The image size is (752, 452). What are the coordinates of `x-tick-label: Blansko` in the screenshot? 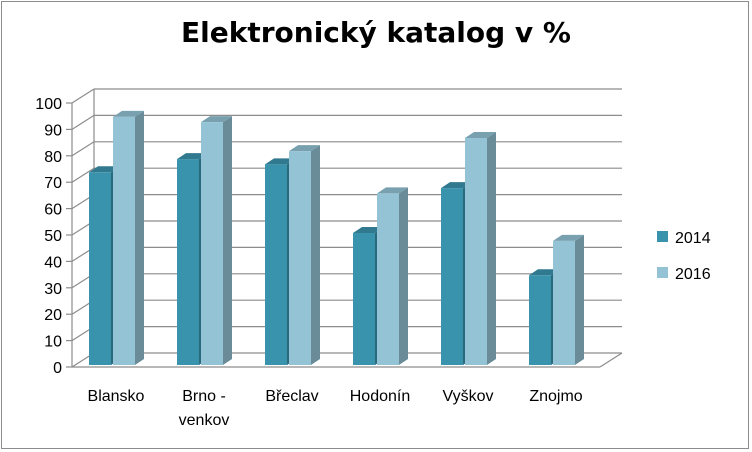 It's located at (116, 396).